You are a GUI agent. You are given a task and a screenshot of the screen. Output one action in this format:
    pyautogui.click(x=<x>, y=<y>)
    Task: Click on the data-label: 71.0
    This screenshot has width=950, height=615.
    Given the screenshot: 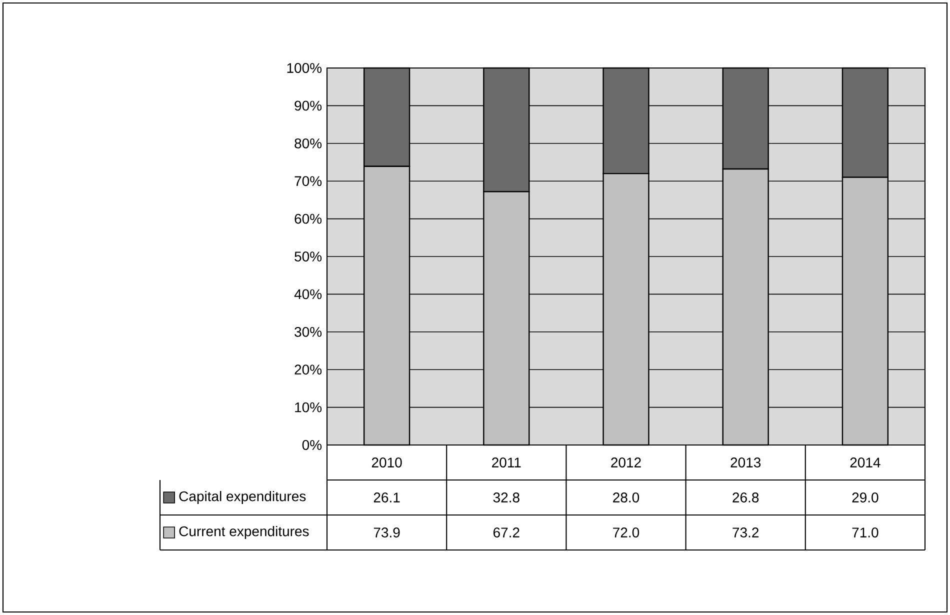 What is the action you would take?
    pyautogui.click(x=865, y=533)
    